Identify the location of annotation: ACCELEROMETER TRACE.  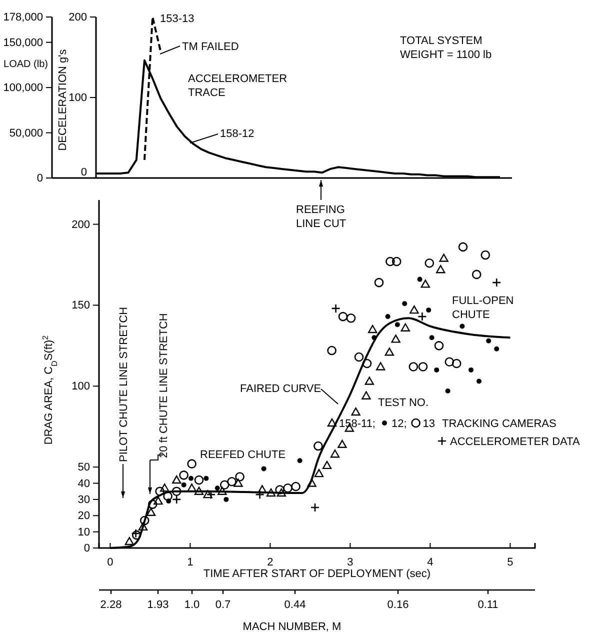
(238, 86).